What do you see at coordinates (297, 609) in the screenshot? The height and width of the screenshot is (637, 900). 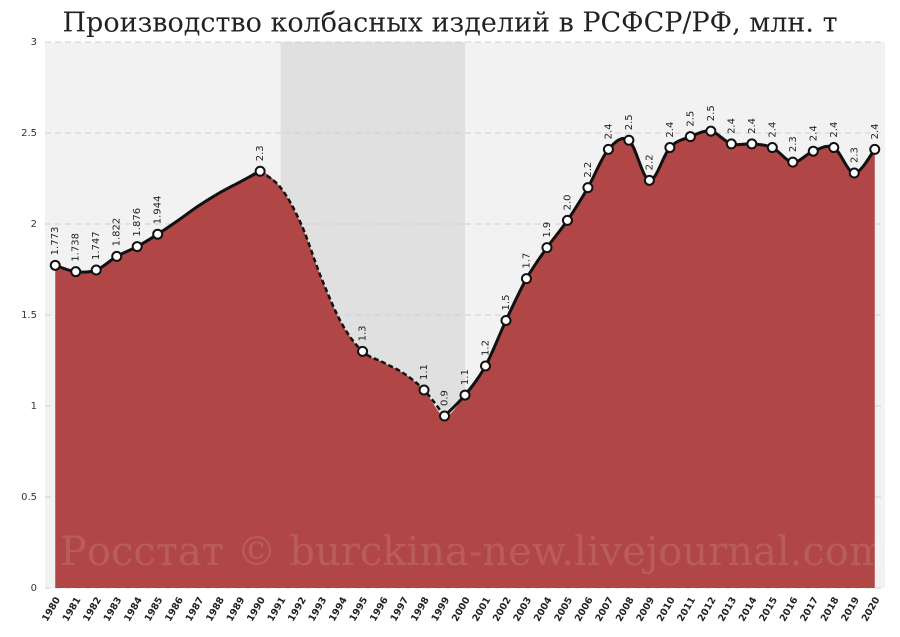 I see `x-tick-label: 1992` at bounding box center [297, 609].